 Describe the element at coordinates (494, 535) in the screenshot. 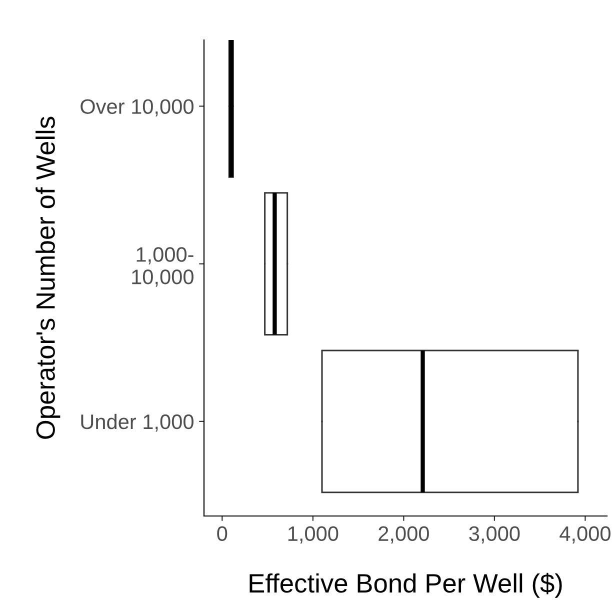

I see `x-tick-label: 3,000` at that location.